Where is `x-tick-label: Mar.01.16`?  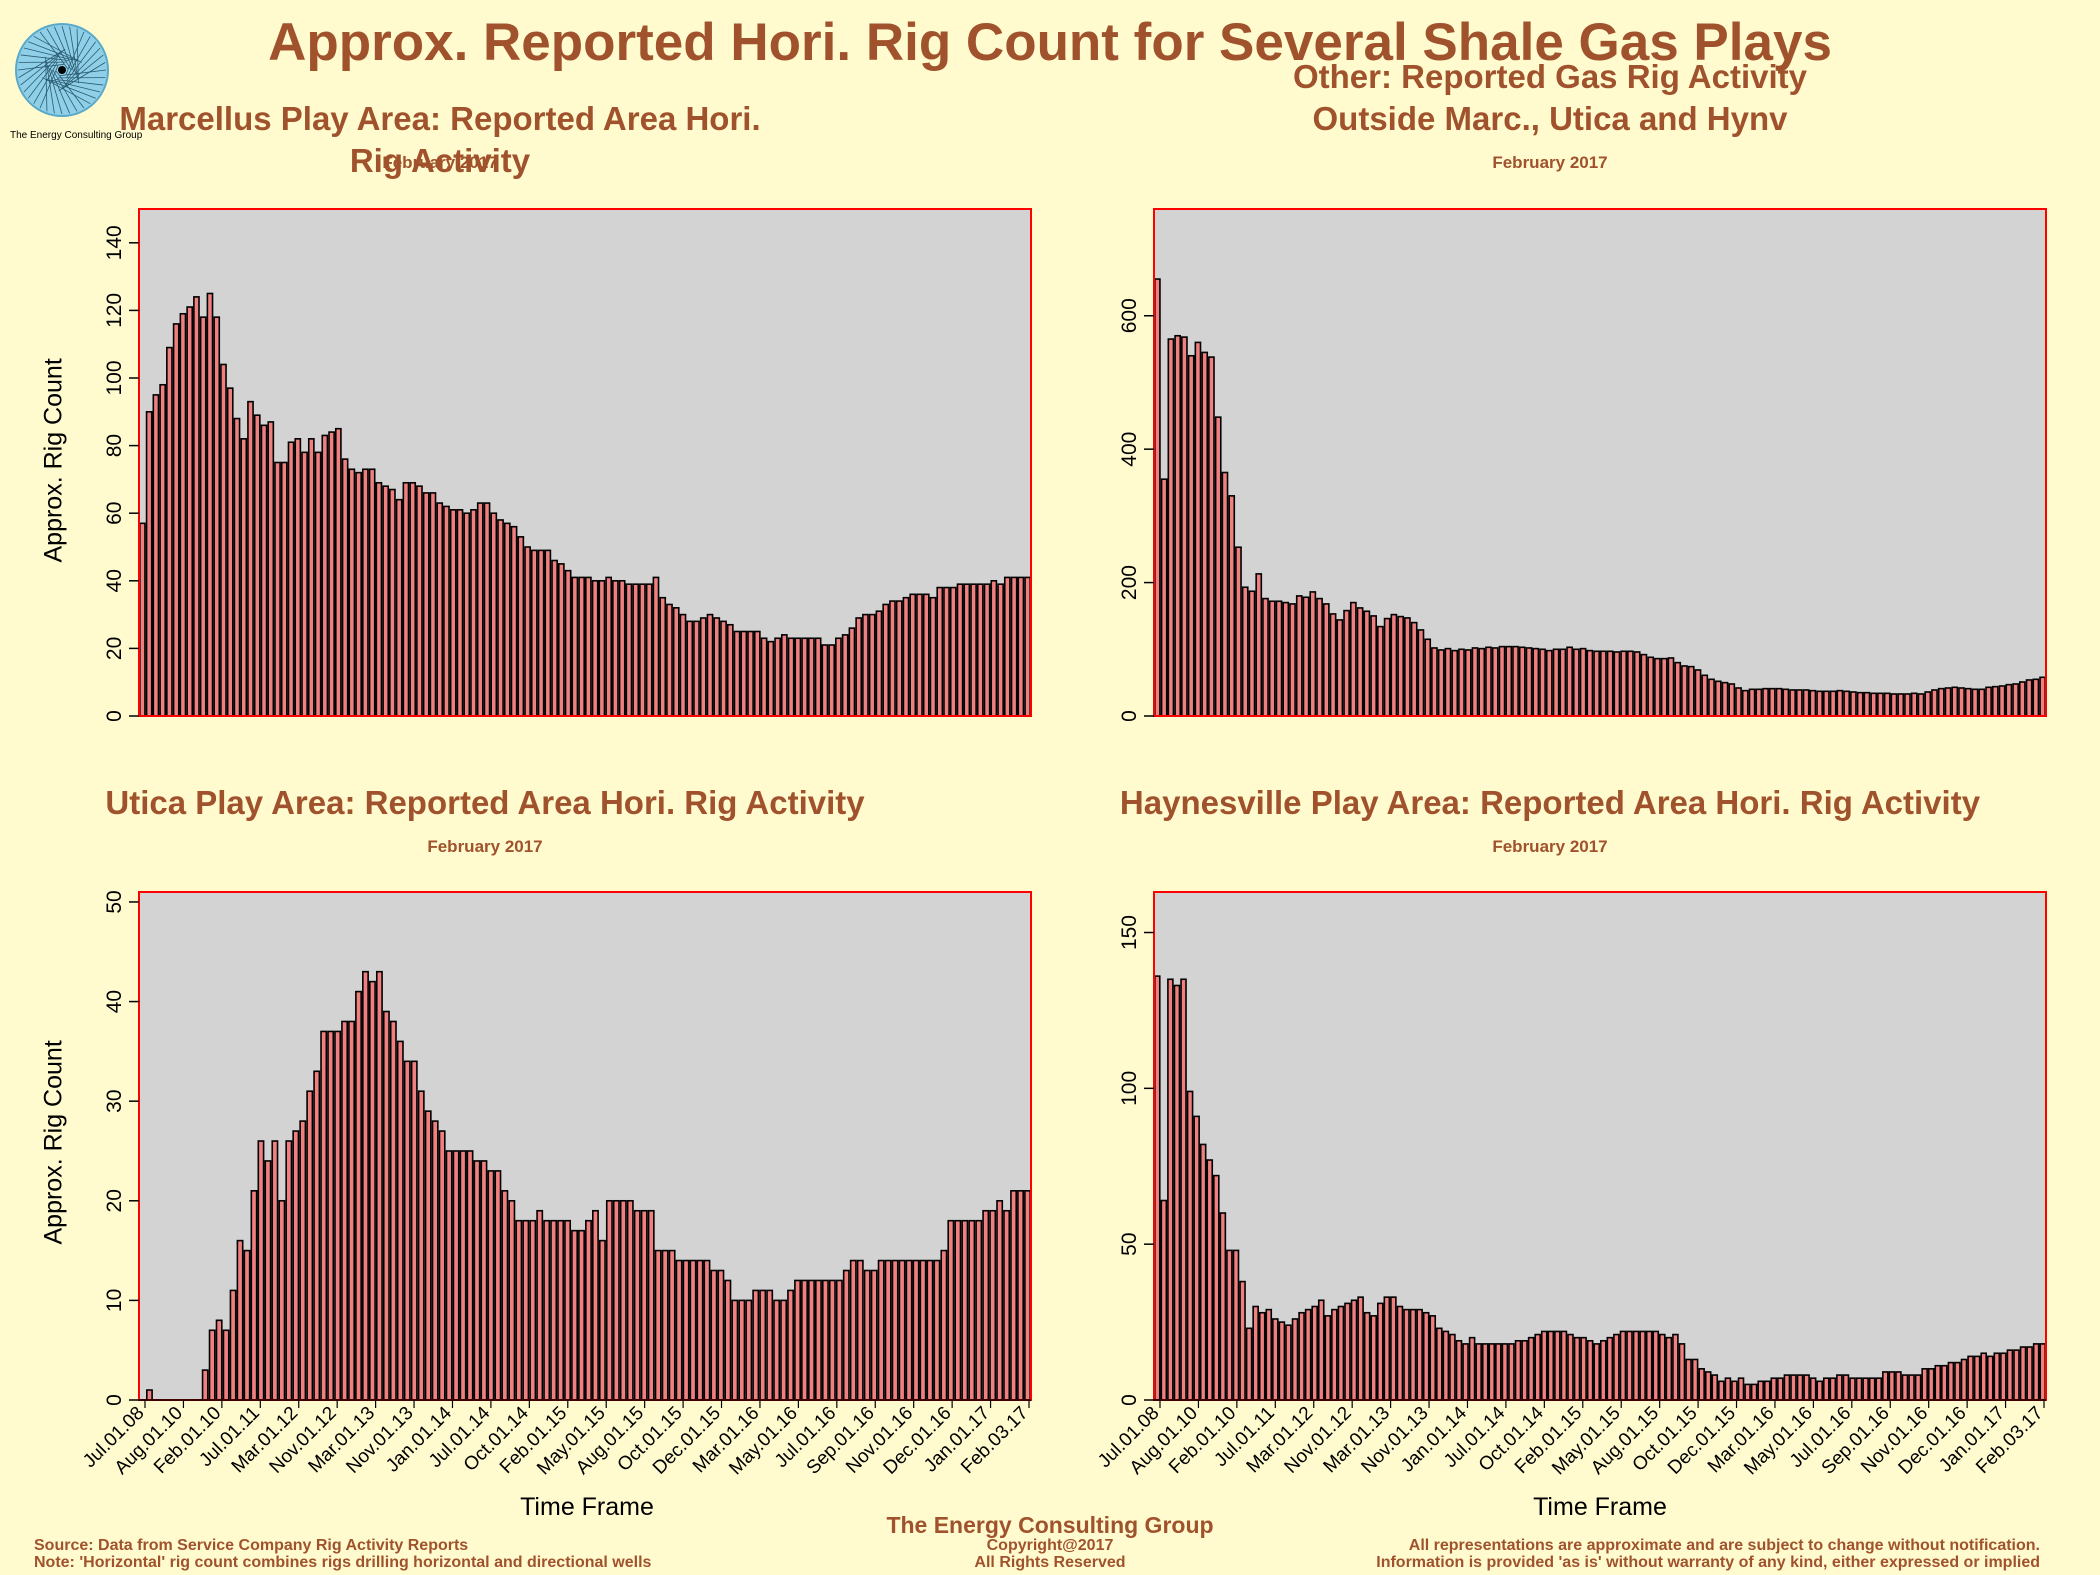
x-tick-label: Mar.01.16 is located at coordinates (1741, 1440).